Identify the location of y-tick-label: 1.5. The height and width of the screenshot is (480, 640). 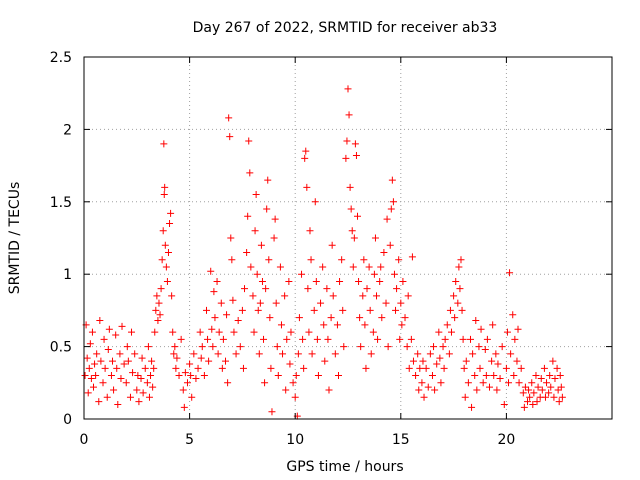
(61, 203).